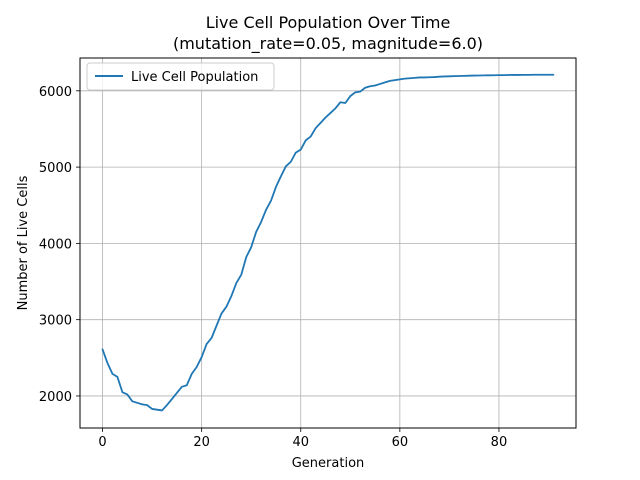 This screenshot has width=640, height=480. I want to click on x-tick-label: 80, so click(499, 442).